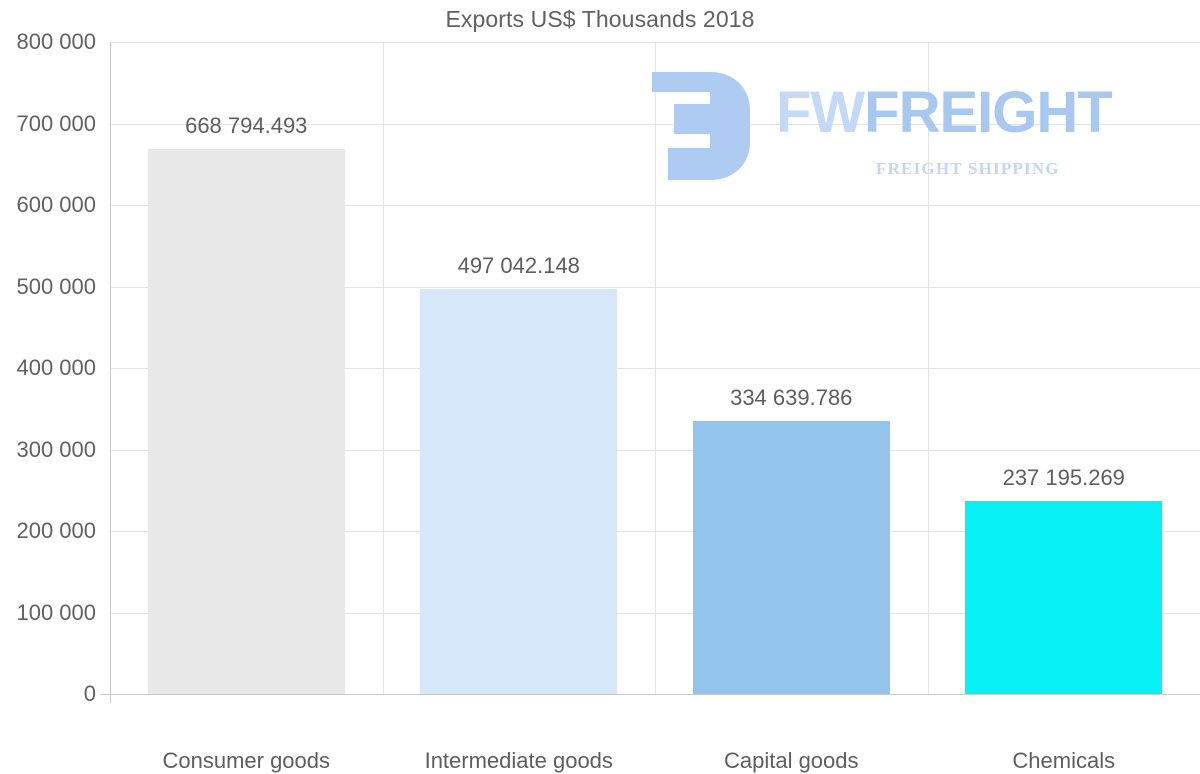  Describe the element at coordinates (246, 760) in the screenshot. I see `x-axis-tick-label: Consumer goods` at that location.